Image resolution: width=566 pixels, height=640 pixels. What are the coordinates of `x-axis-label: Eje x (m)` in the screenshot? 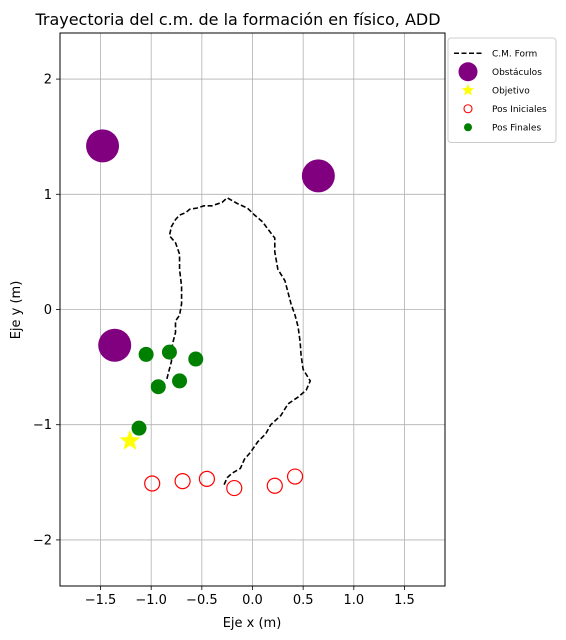 It's located at (252, 623).